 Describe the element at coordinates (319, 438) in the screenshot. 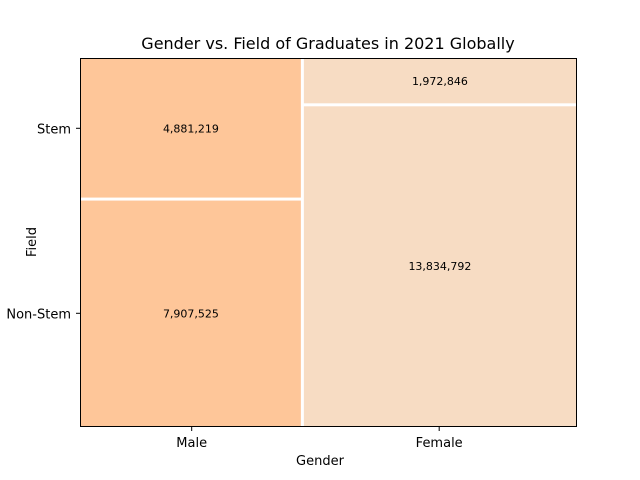

I see `x-axis: Male Female` at that location.